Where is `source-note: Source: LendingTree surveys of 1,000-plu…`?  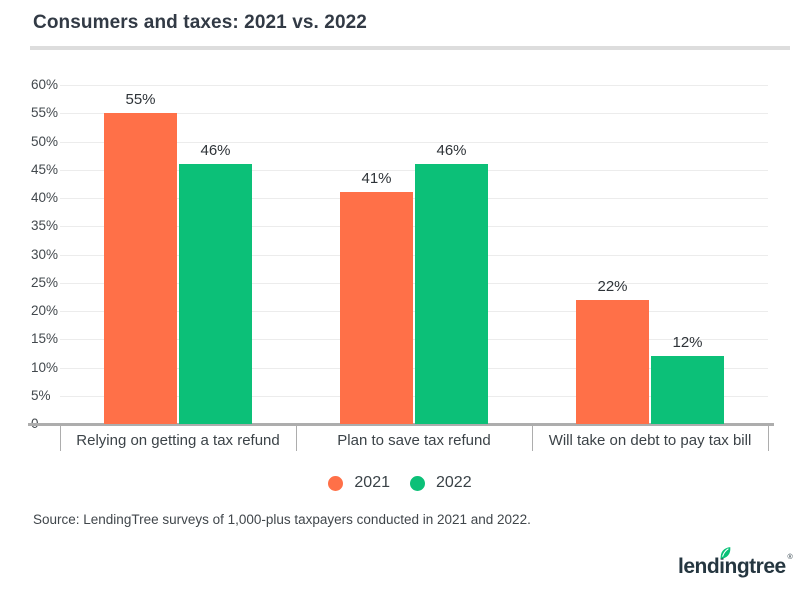 source-note: Source: LendingTree surveys of 1,000-plu… is located at coordinates (282, 519).